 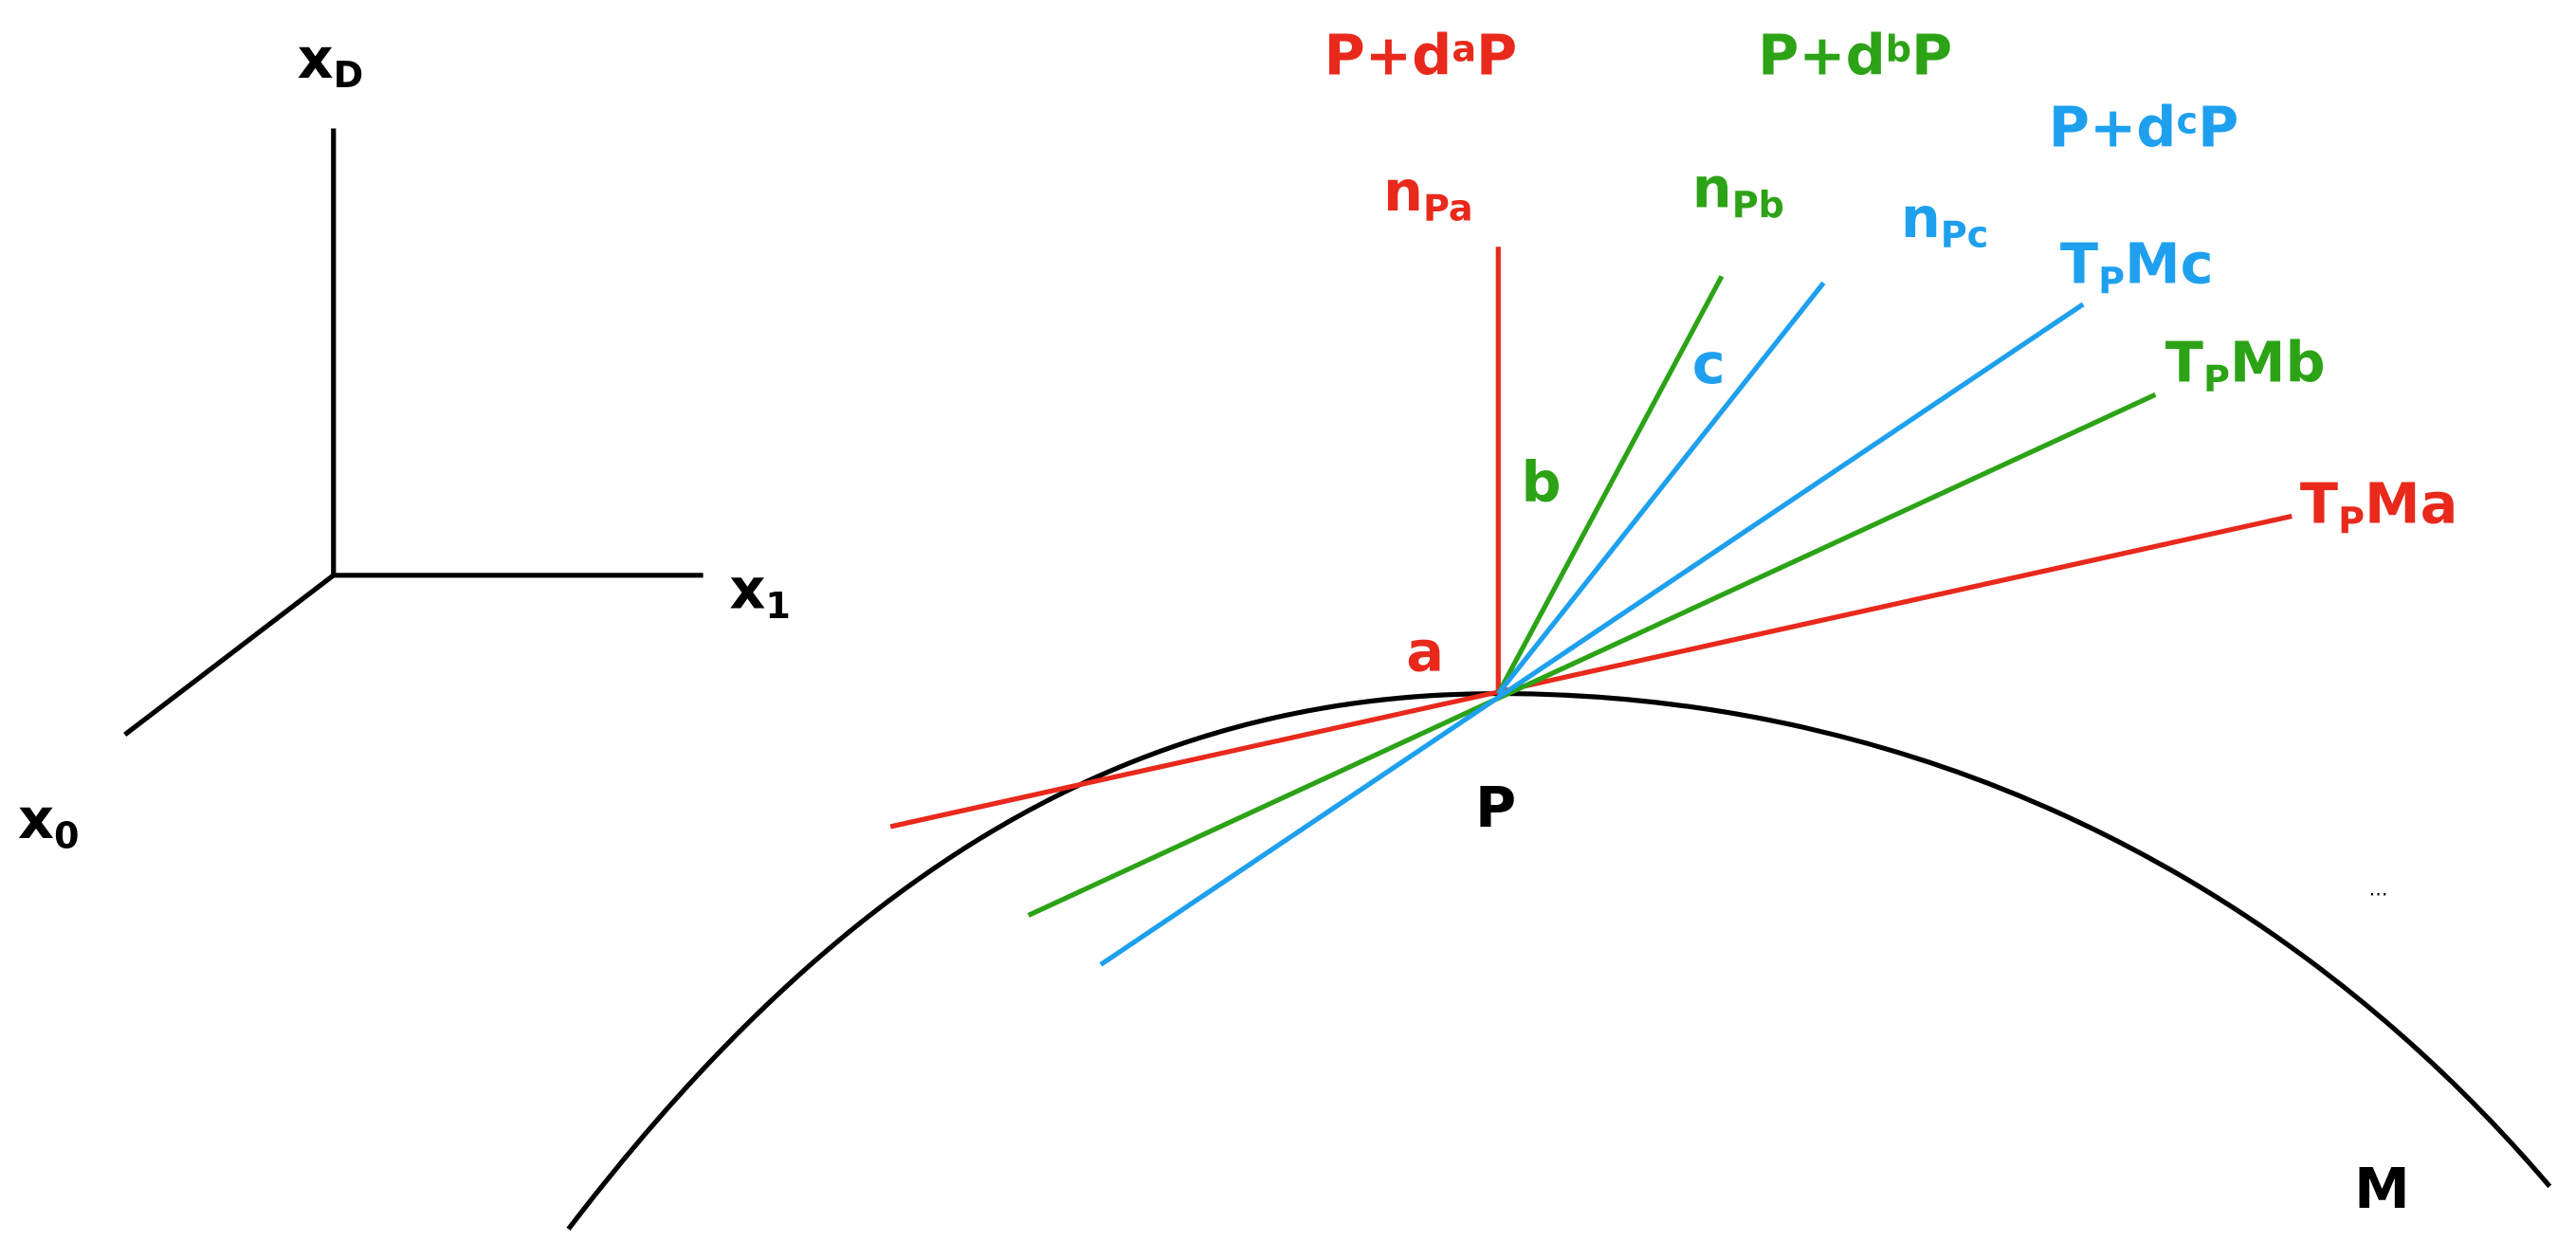 What do you see at coordinates (2278, 361) in the screenshot?
I see `label-base: Mb` at bounding box center [2278, 361].